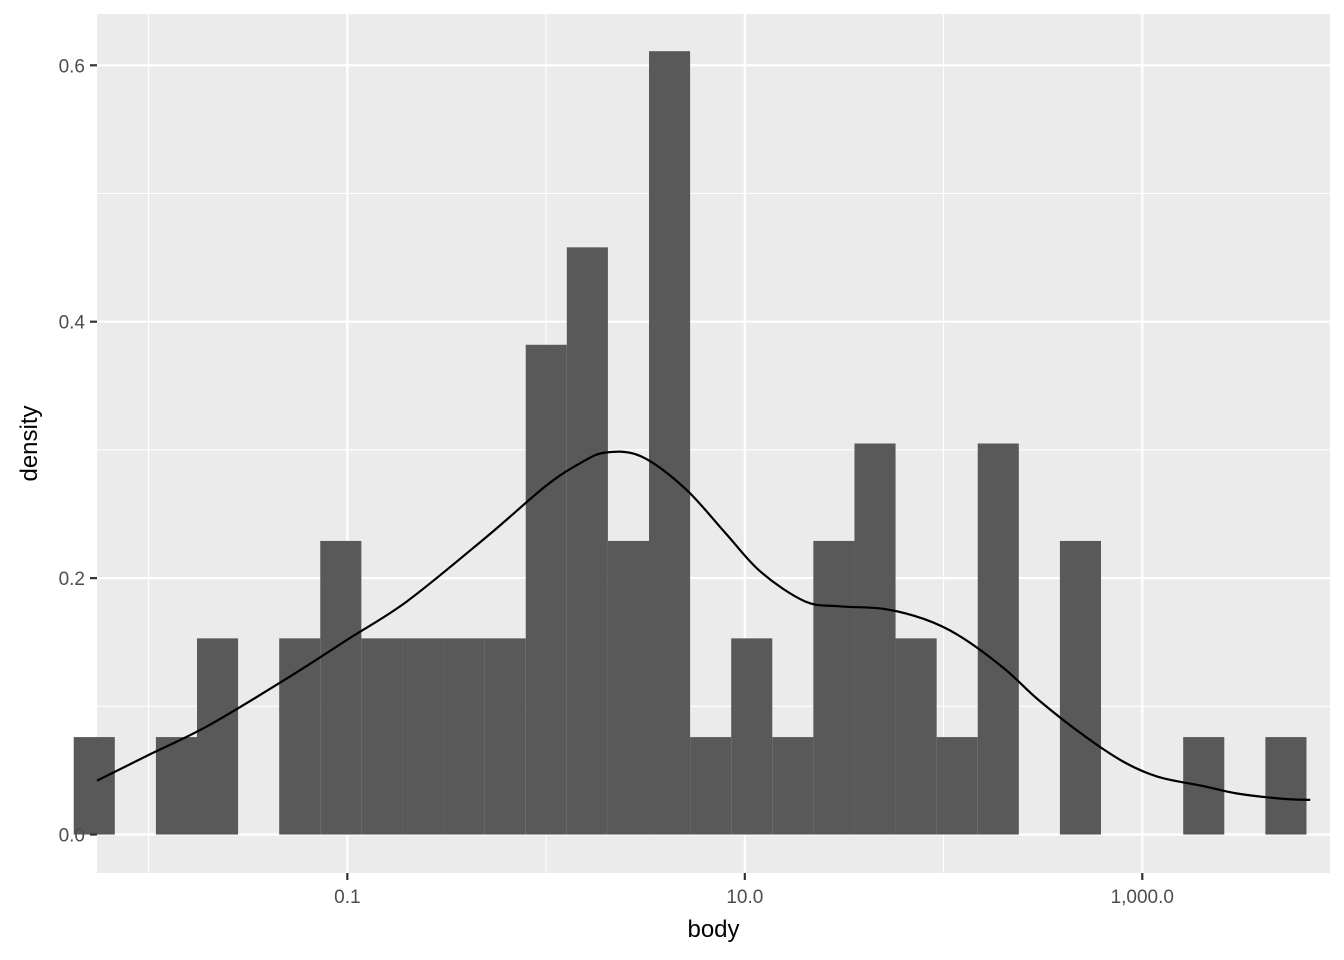 The image size is (1344, 960). What do you see at coordinates (29, 443) in the screenshot?
I see `y-axis-title: density` at bounding box center [29, 443].